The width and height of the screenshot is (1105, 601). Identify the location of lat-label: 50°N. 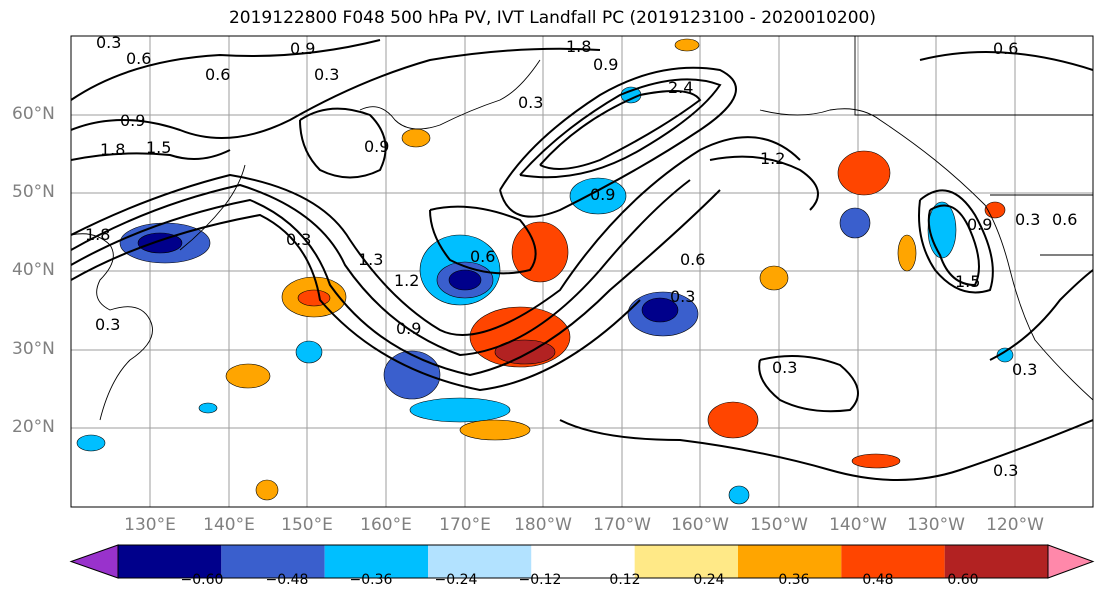
(33, 192).